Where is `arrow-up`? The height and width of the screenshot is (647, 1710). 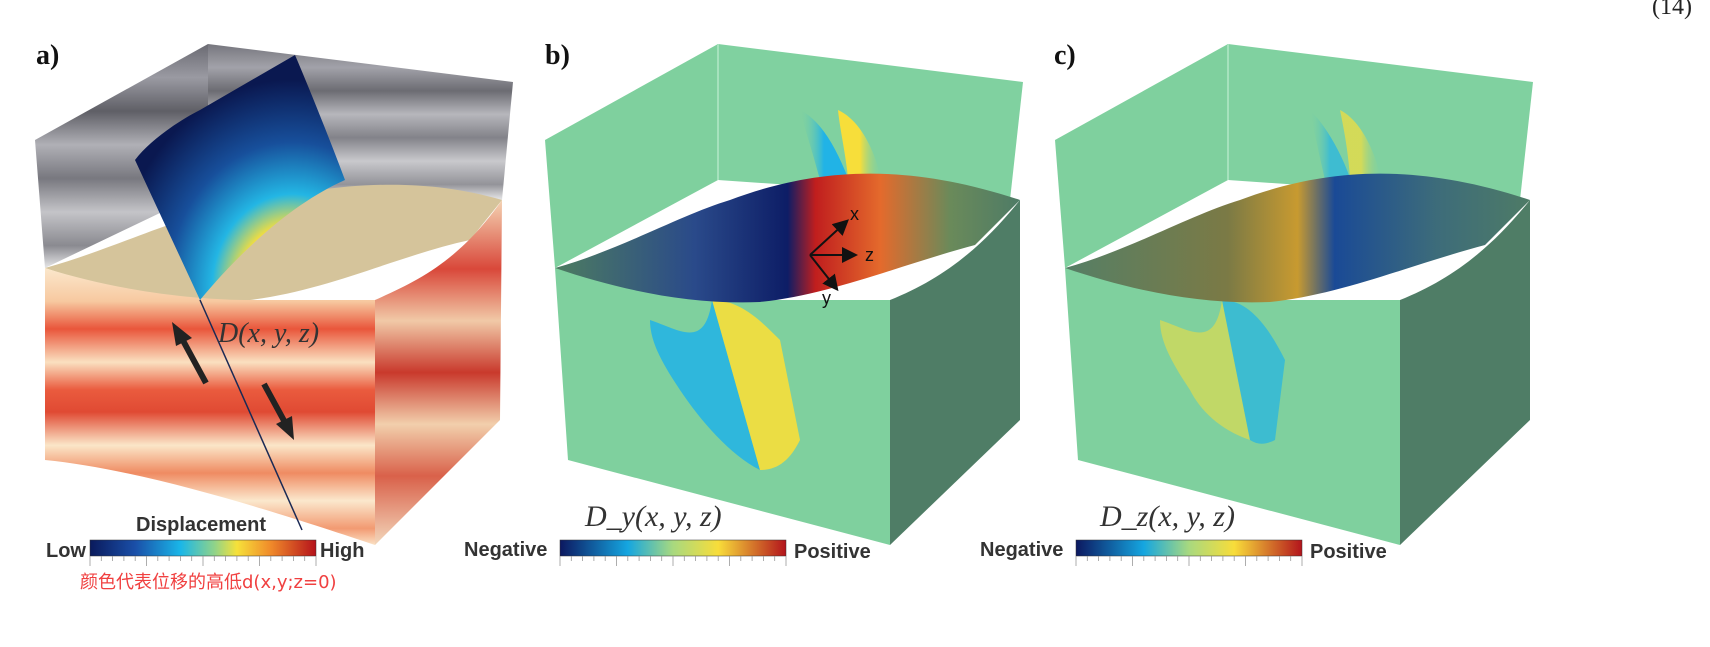
arrow-up is located at coordinates (193, 359).